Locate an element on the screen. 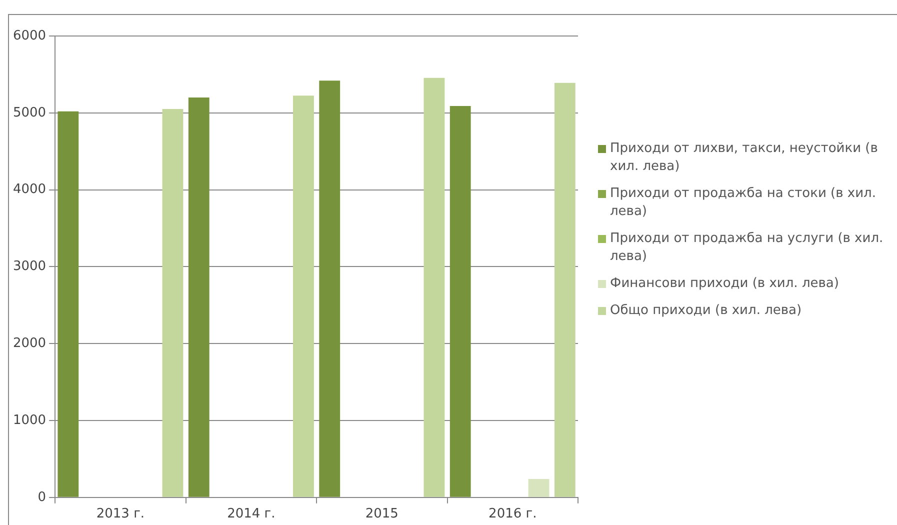 This screenshot has height=525, width=897. x-tick-label: 2015 is located at coordinates (381, 514).